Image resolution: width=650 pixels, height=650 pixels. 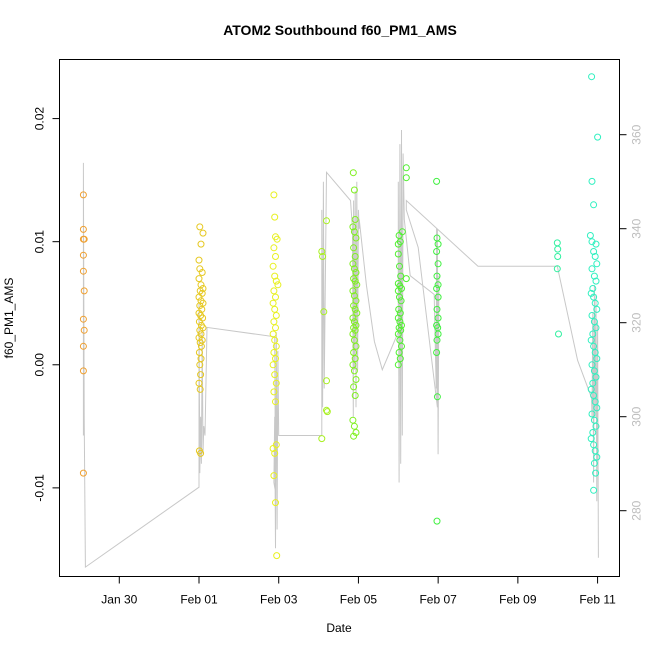 I want to click on y2-tick-label: 300, so click(x=637, y=416).